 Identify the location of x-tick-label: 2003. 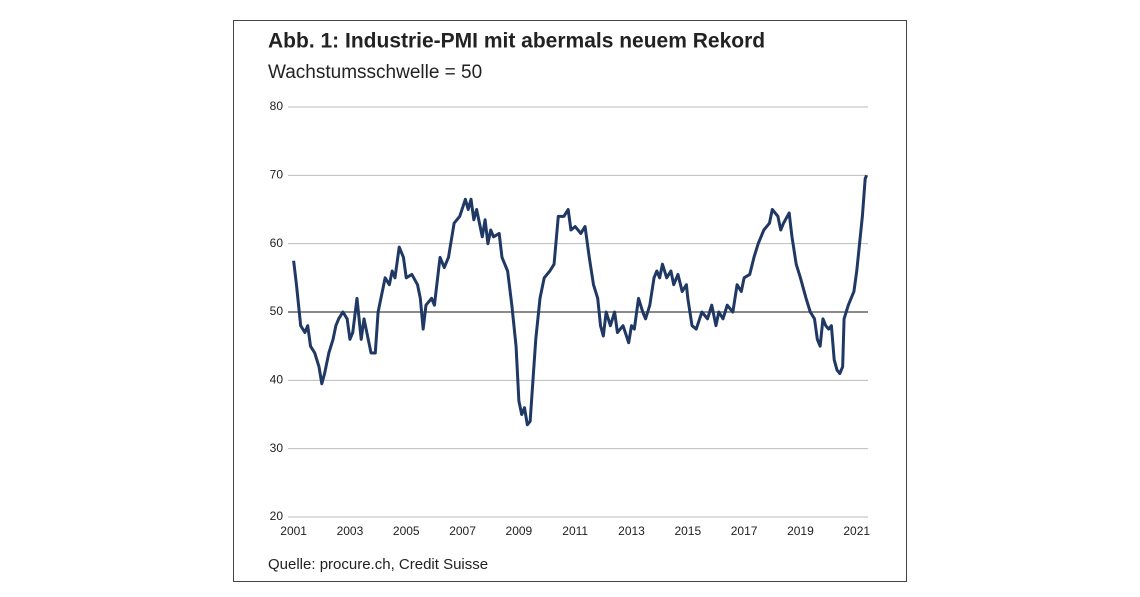
(350, 531).